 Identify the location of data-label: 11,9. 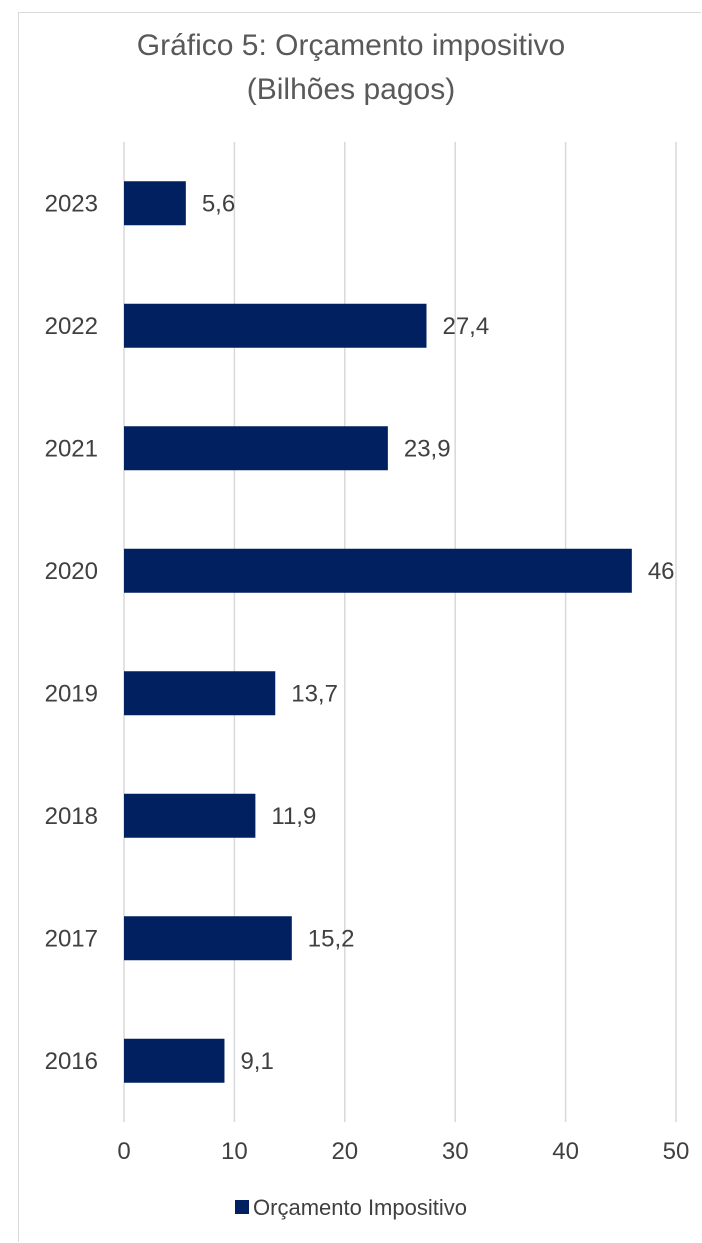
(293, 816).